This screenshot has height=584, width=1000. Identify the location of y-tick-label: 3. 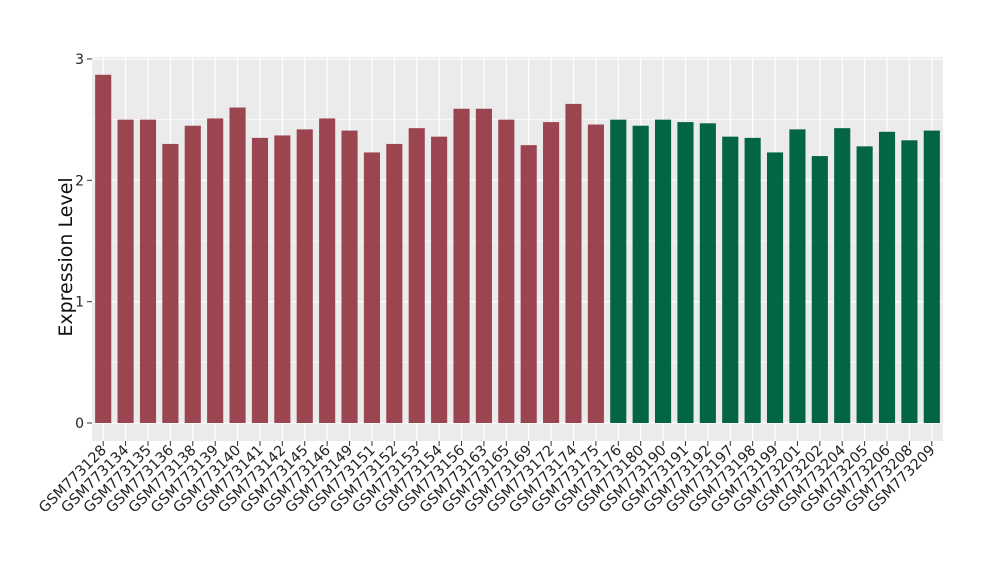
(79, 60).